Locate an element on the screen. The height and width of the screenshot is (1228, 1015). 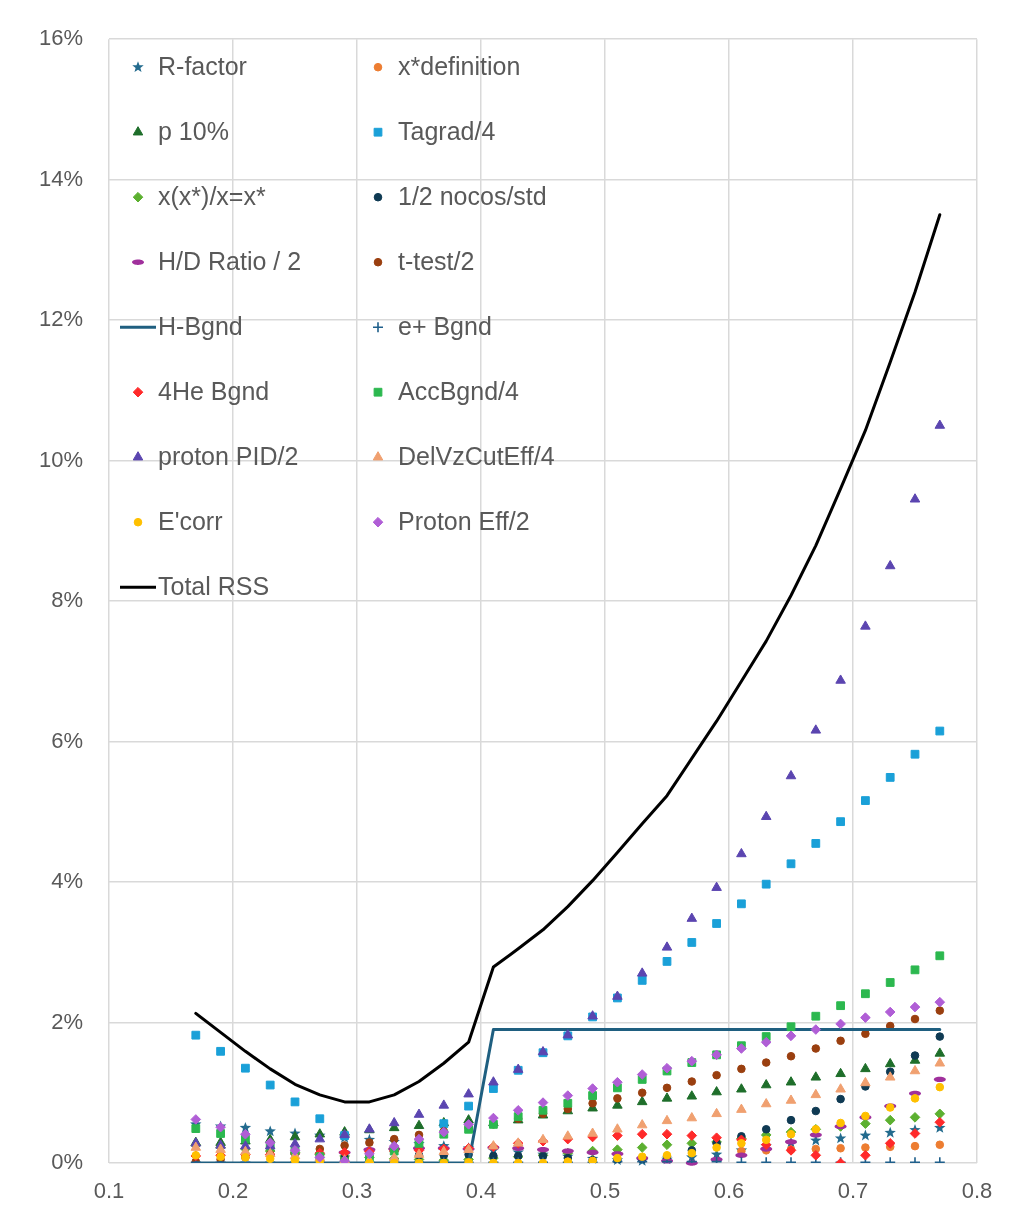
legend-label: Tagrad/4 is located at coordinates (447, 131).